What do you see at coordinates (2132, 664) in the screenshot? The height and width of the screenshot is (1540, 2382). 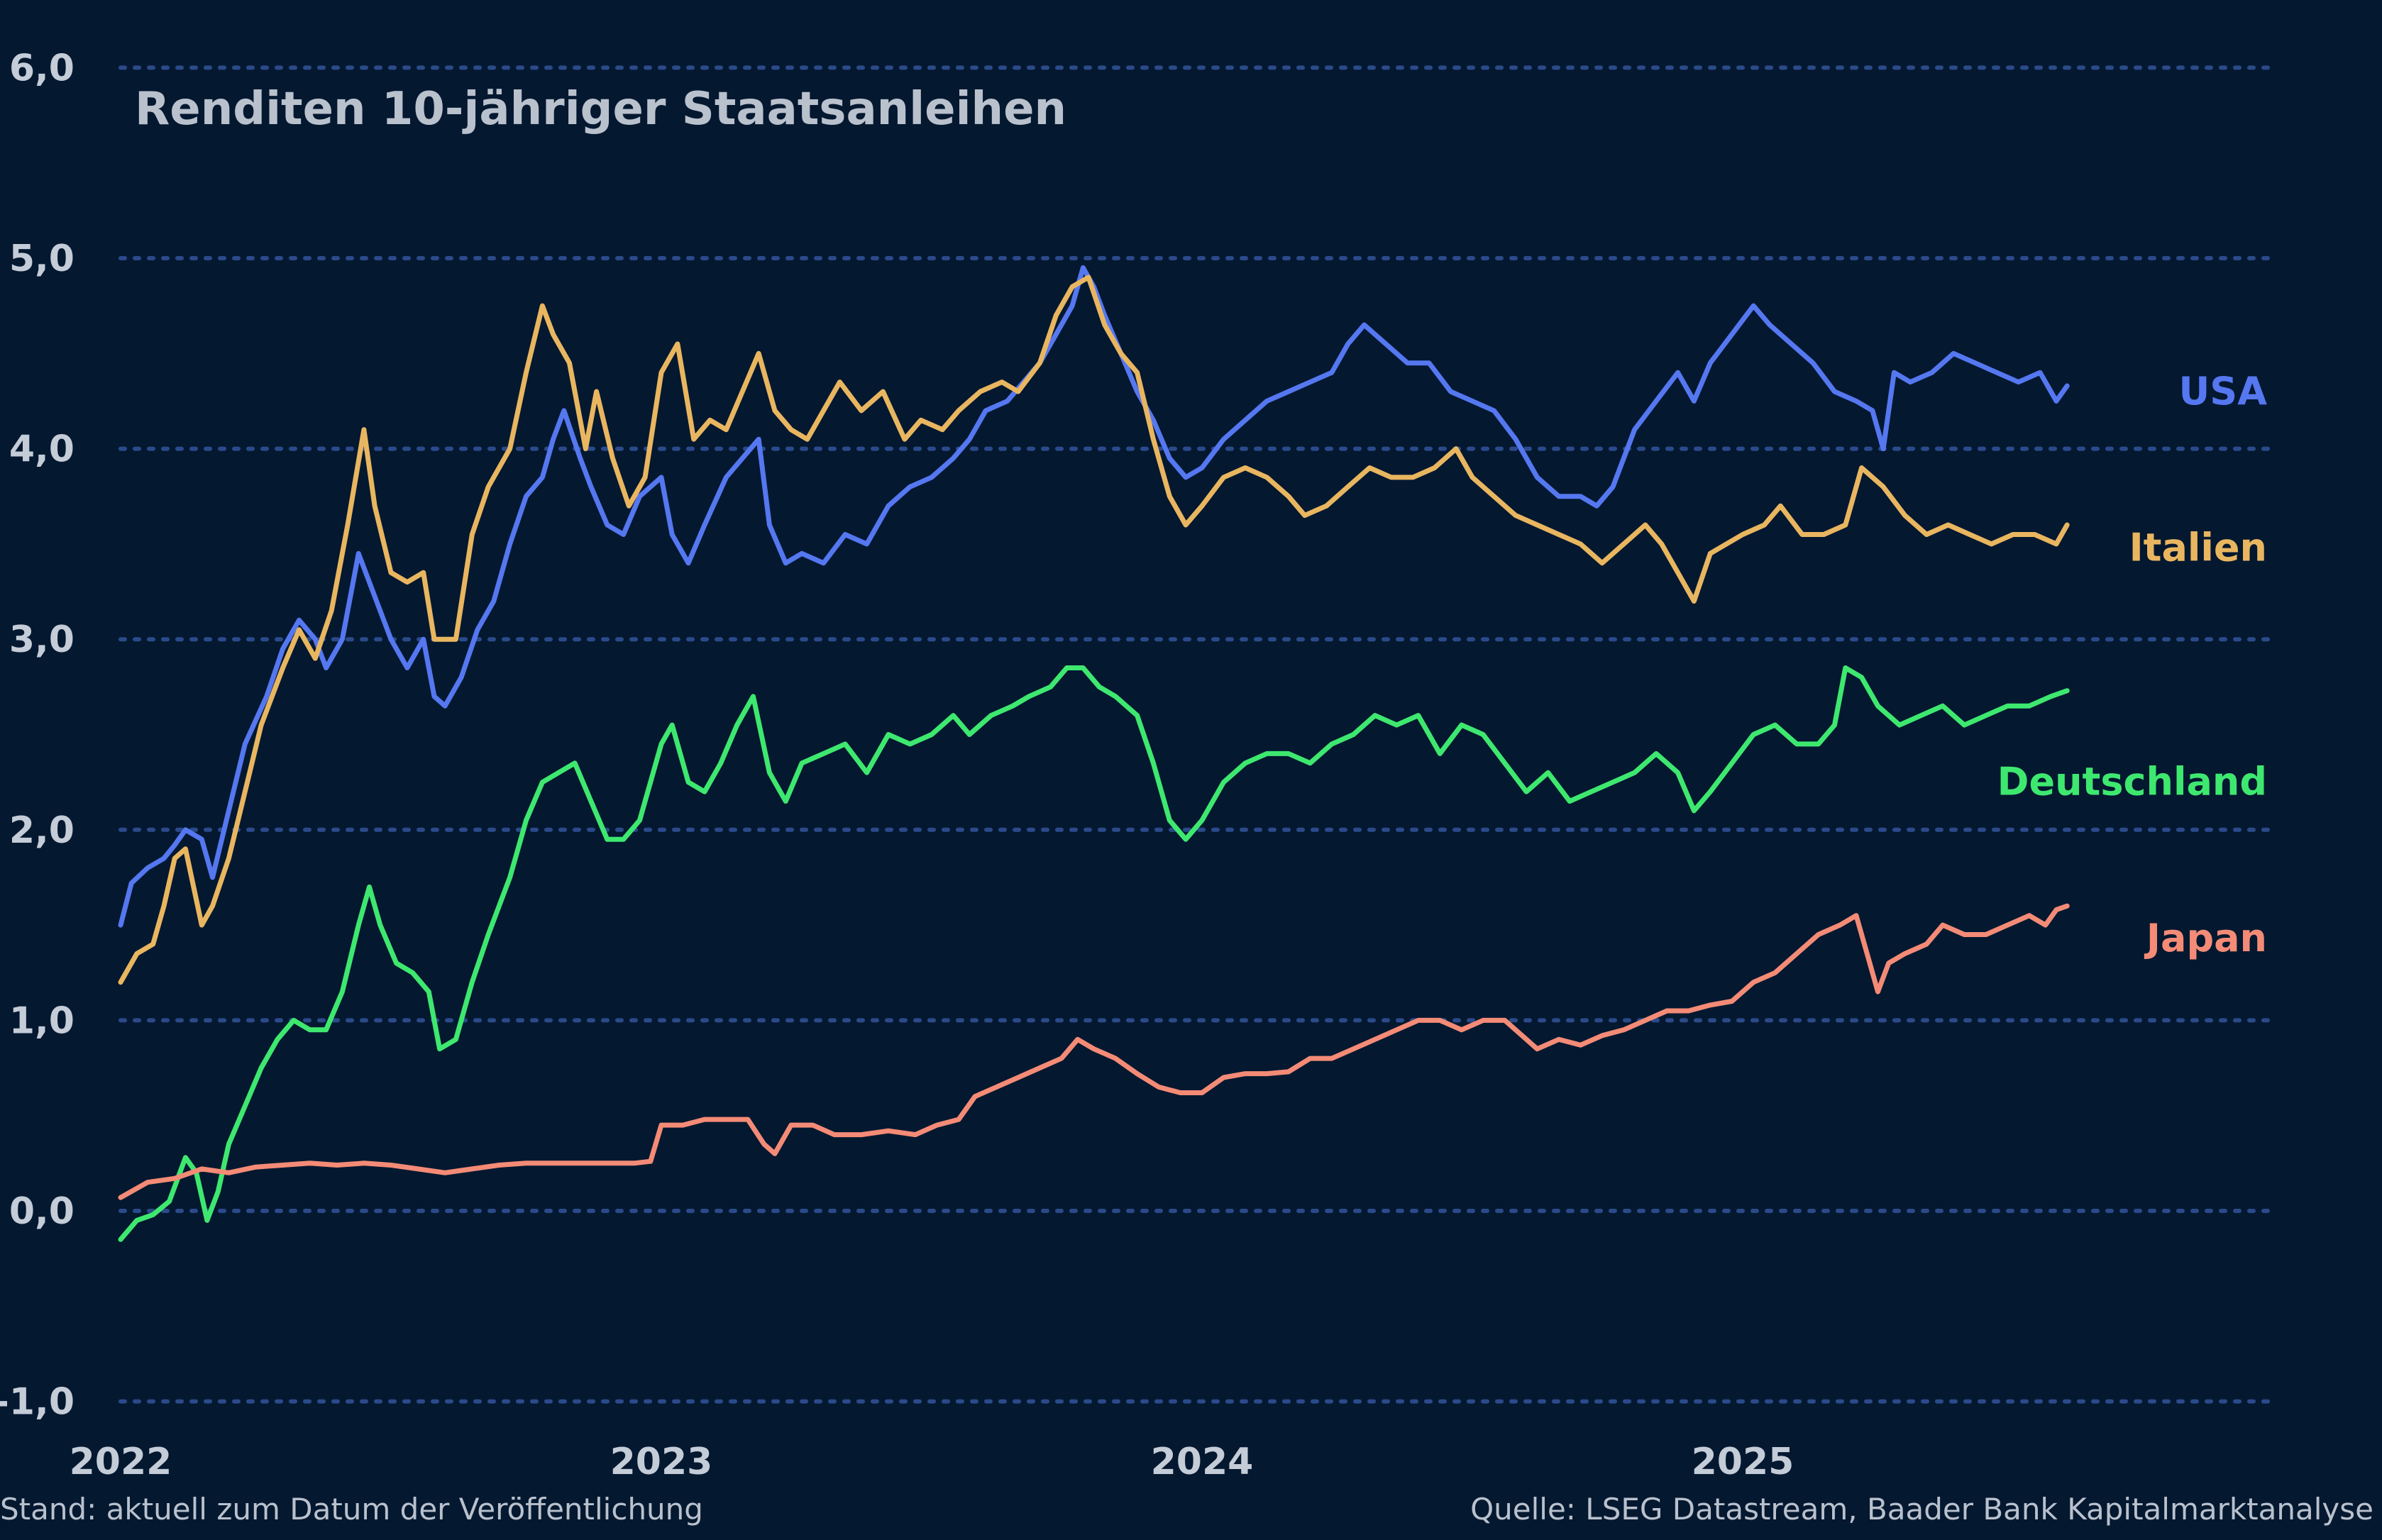 I see `series-labels: USA Italien Deutschland Japan` at bounding box center [2132, 664].